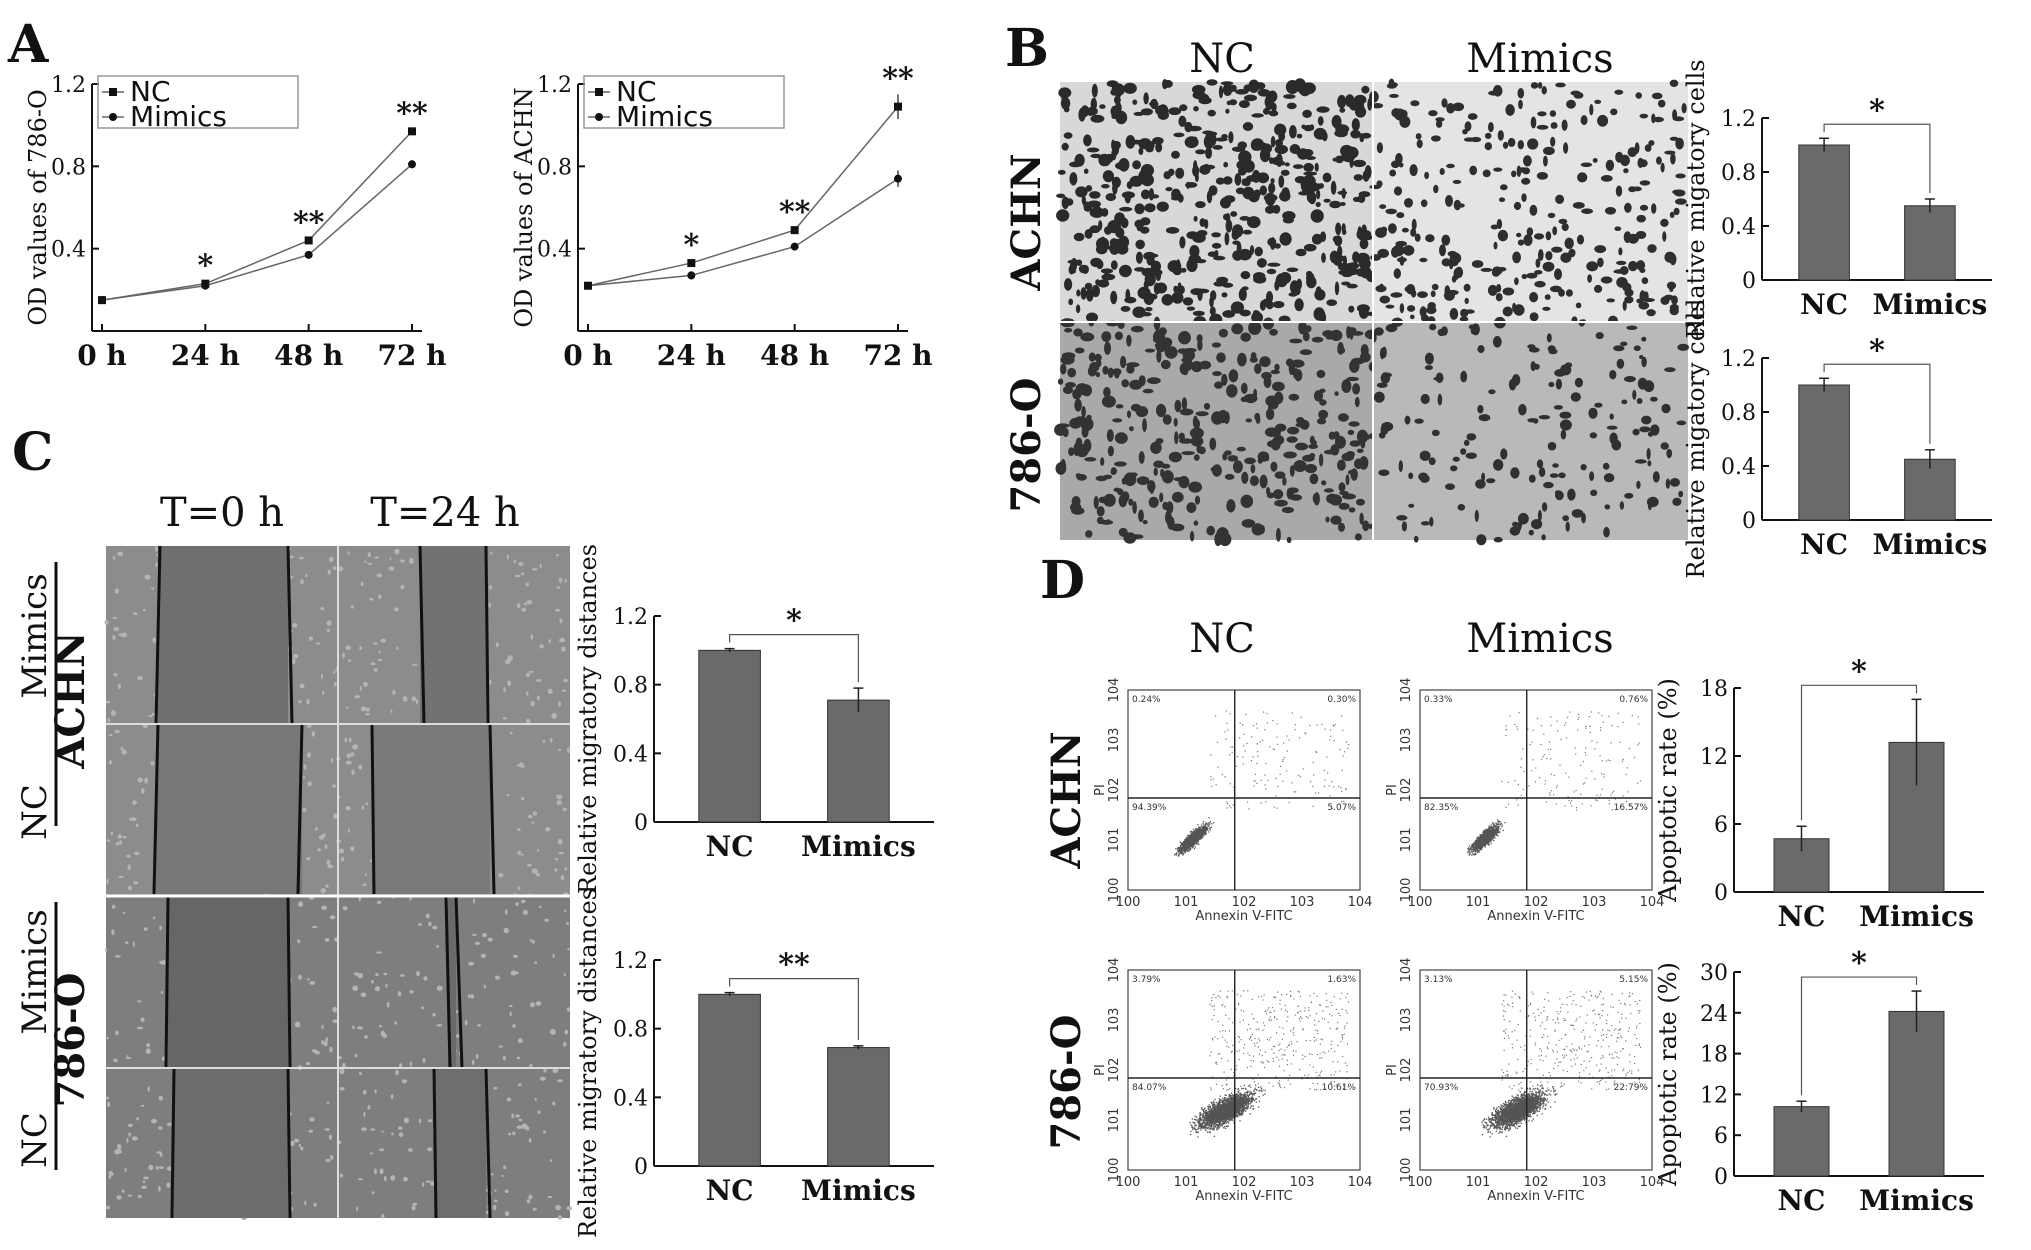  What do you see at coordinates (1714, 689) in the screenshot?
I see `y-tick-label: 18` at bounding box center [1714, 689].